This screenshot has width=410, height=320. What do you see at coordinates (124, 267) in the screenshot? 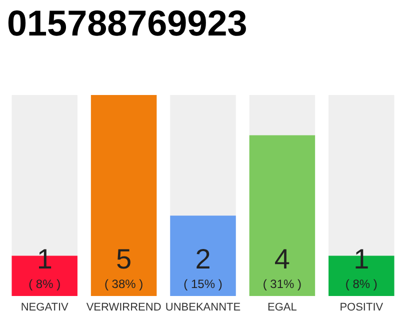
I see `data-label: 5 ( 38% )` at bounding box center [124, 267].